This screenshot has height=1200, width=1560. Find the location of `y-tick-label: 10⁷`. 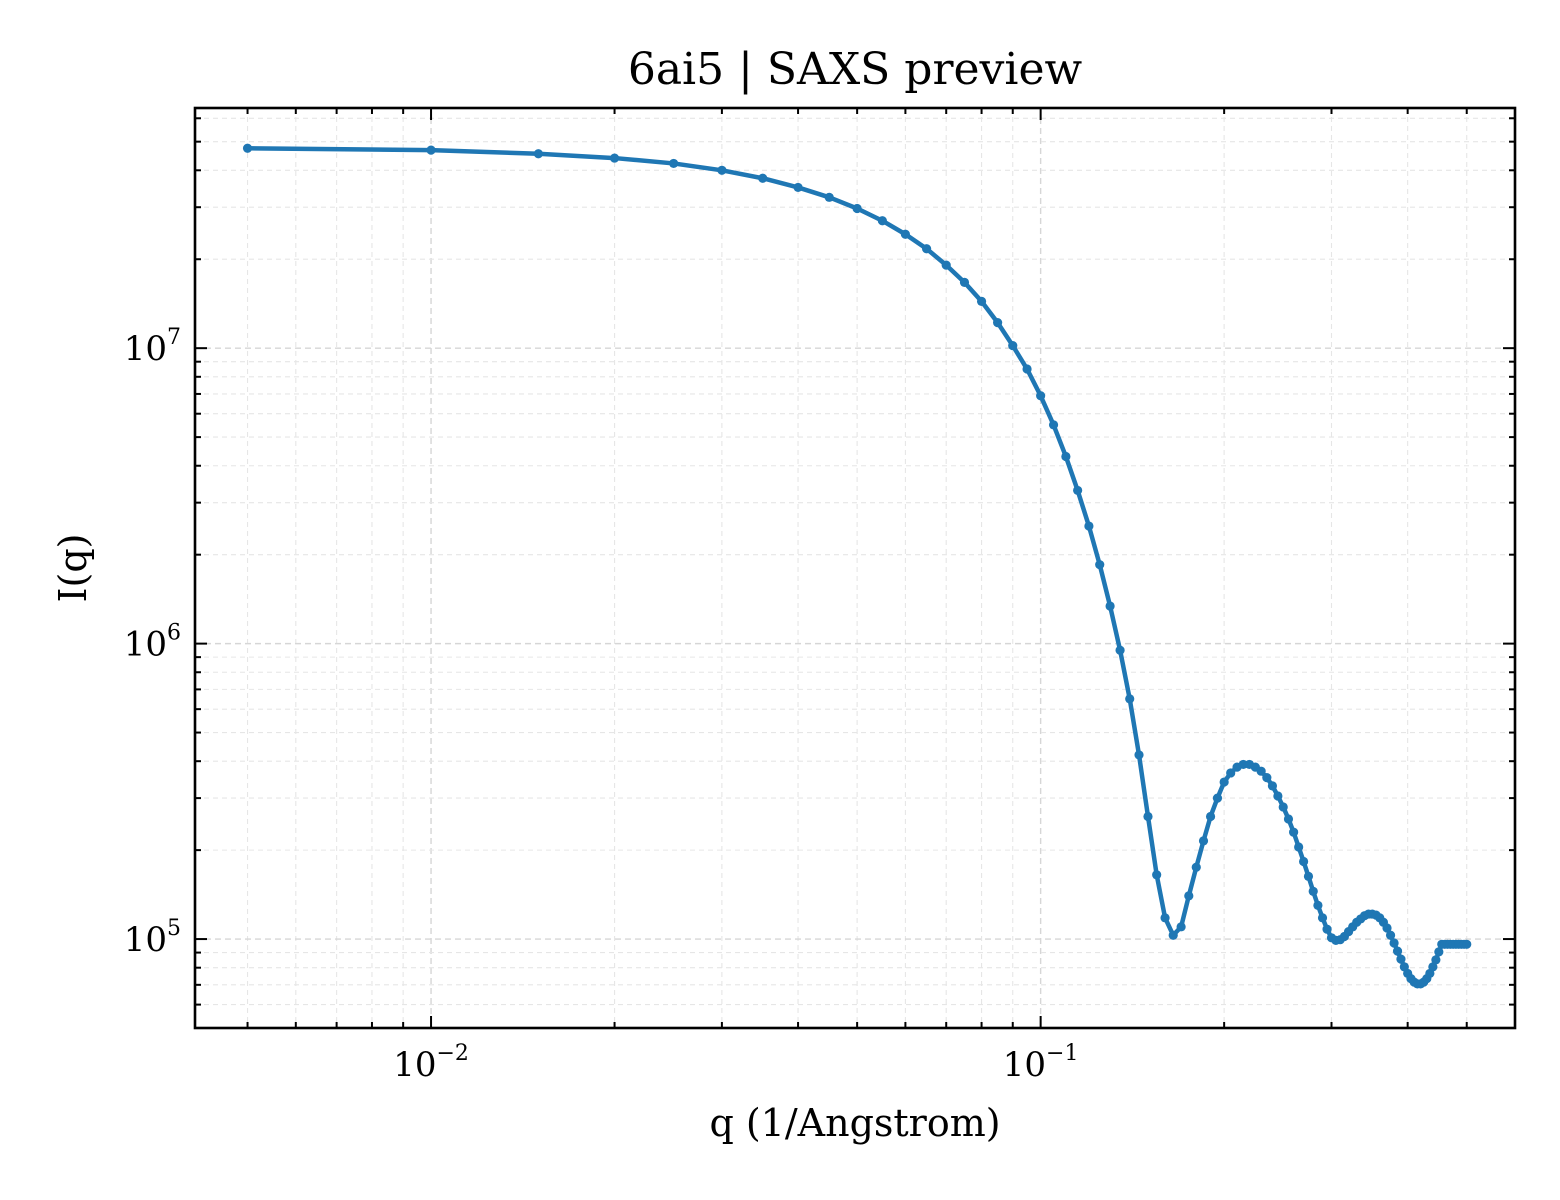

y-tick-label: 10⁷ is located at coordinates (152, 347).